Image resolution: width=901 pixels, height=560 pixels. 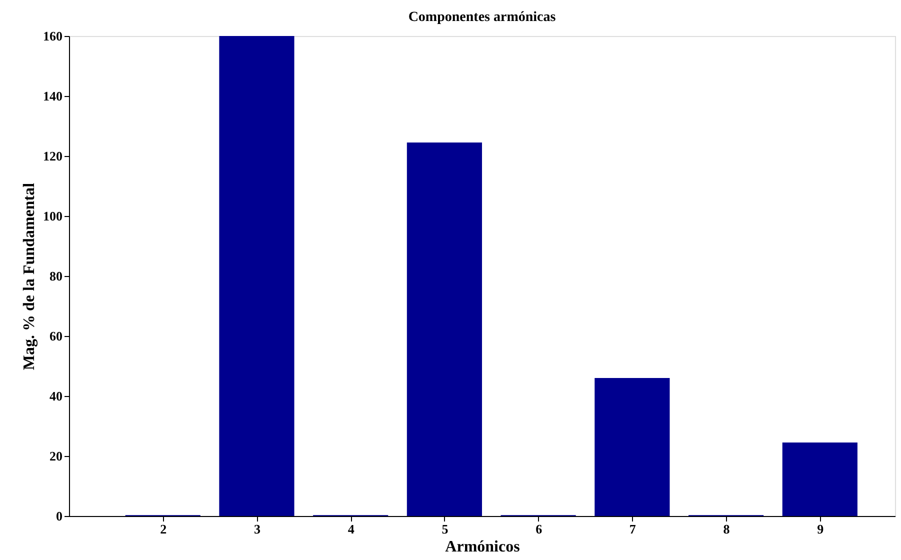 I want to click on x-tick-label: 6, so click(x=539, y=529).